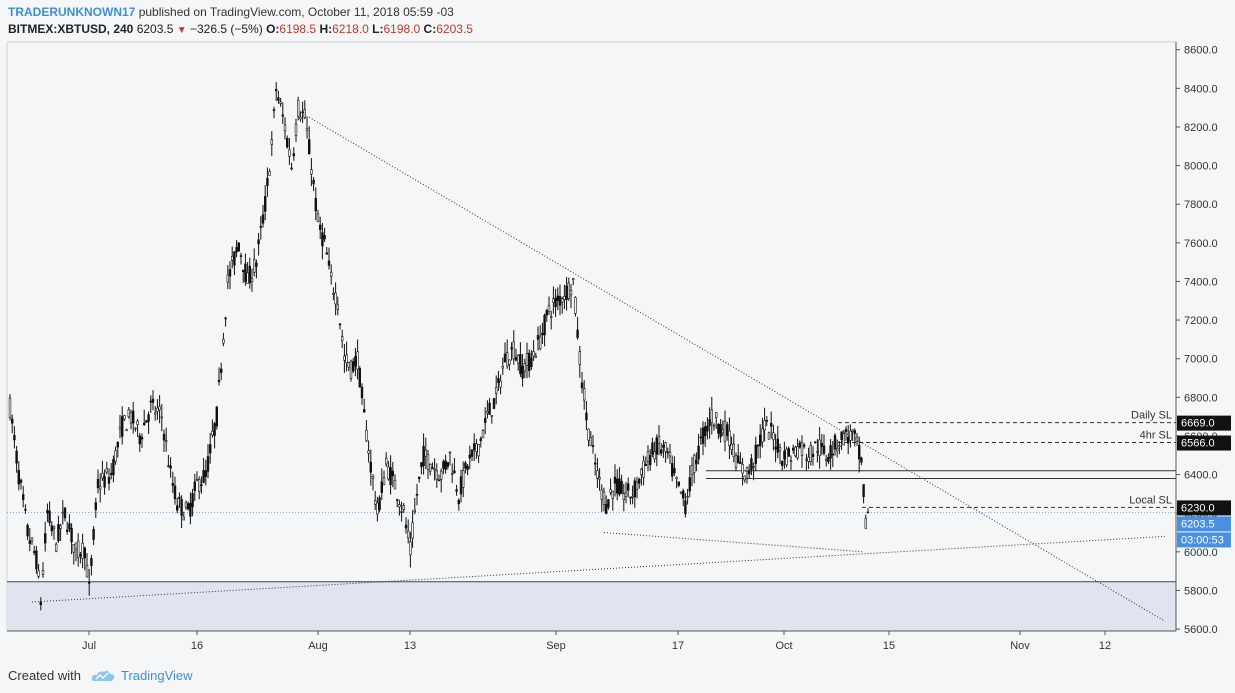 Image resolution: width=1235 pixels, height=693 pixels. What do you see at coordinates (556, 646) in the screenshot?
I see `x-tick-label: Sep` at bounding box center [556, 646].